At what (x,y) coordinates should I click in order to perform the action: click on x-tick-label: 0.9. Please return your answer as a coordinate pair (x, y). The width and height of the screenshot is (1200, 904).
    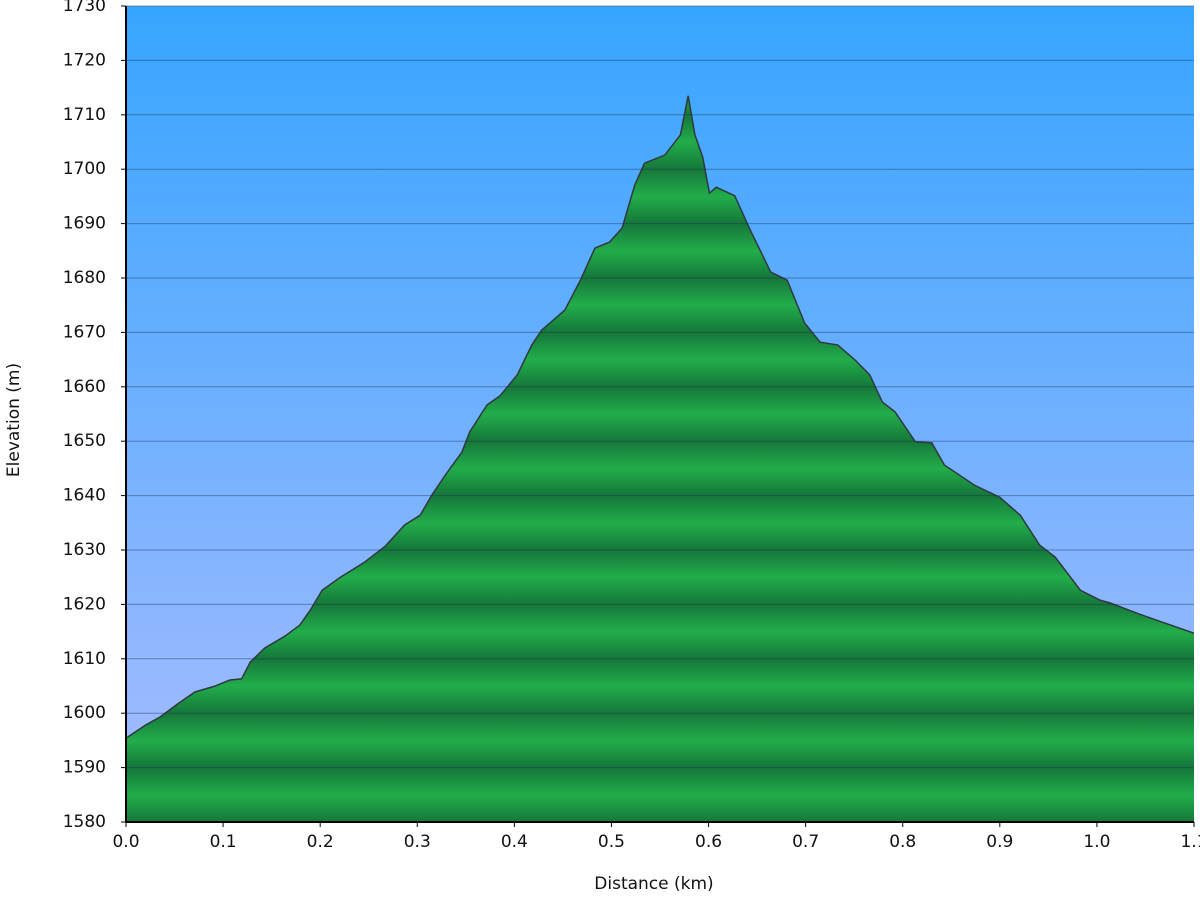
    Looking at the image, I should click on (999, 842).